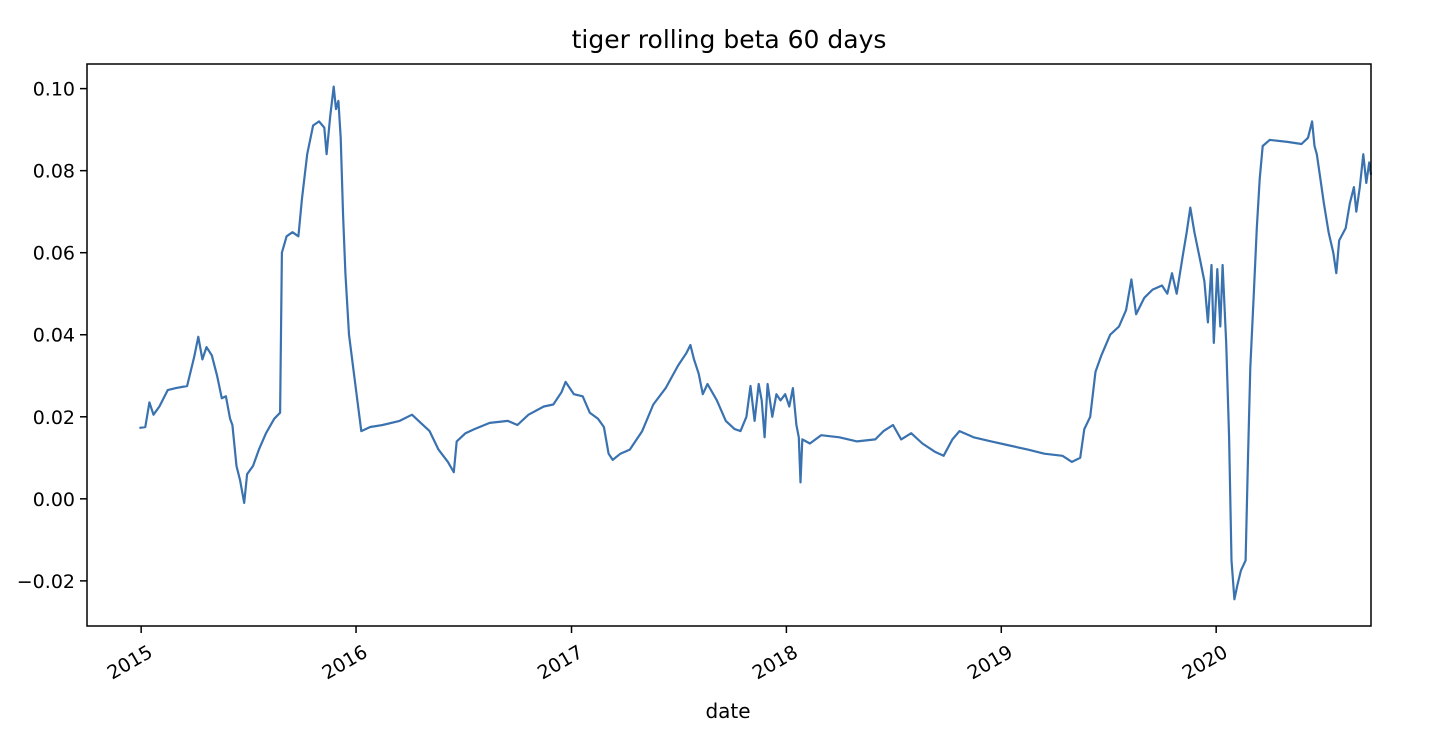 This screenshot has height=746, width=1432. I want to click on y-axis: 0.10 0.08 0.06 0.04 0.02 0.00 −0.02, so click(52, 336).